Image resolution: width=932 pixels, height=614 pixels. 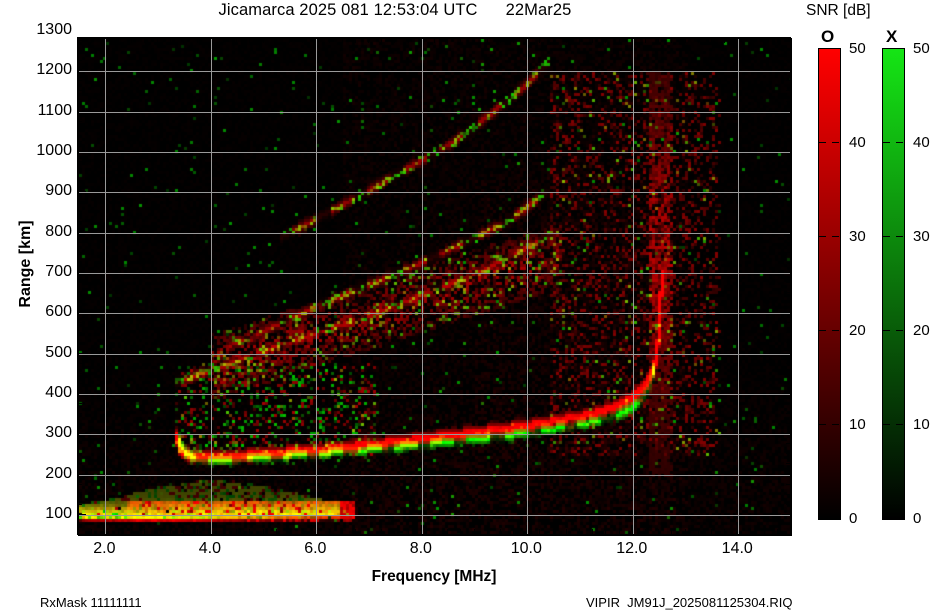 I want to click on bottom-axis-ticks, so click(x=434, y=529).